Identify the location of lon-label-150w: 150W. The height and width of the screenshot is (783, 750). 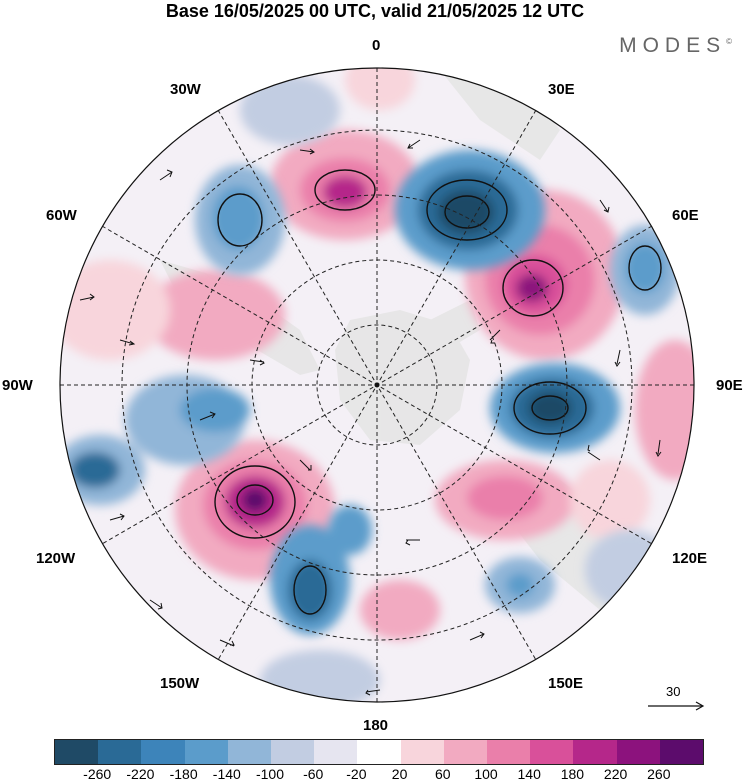
(180, 683).